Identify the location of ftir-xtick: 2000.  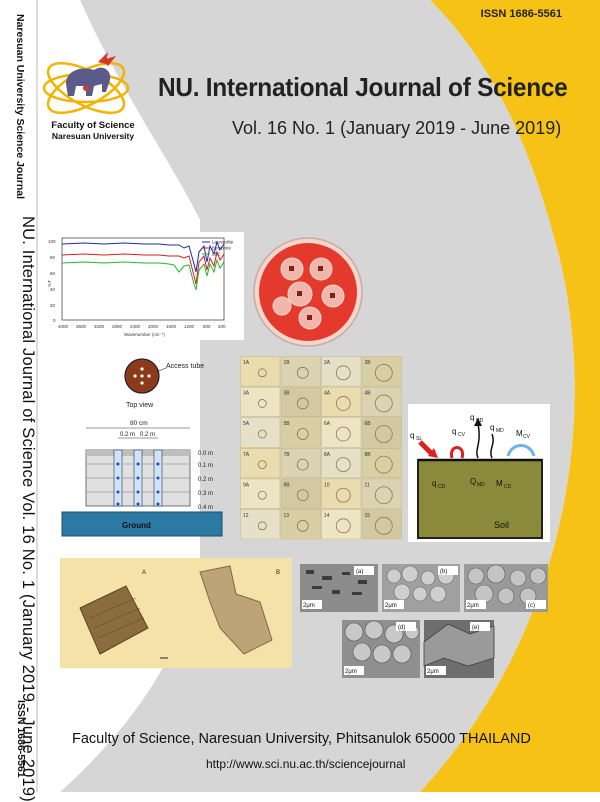
(153, 326).